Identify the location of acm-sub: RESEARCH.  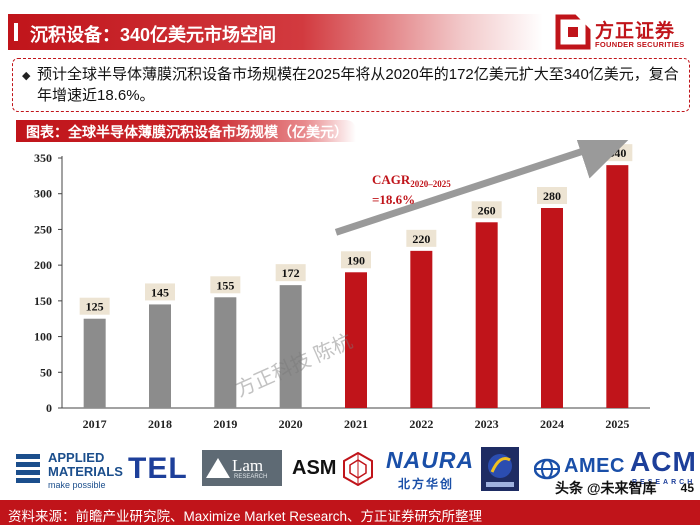
(664, 482).